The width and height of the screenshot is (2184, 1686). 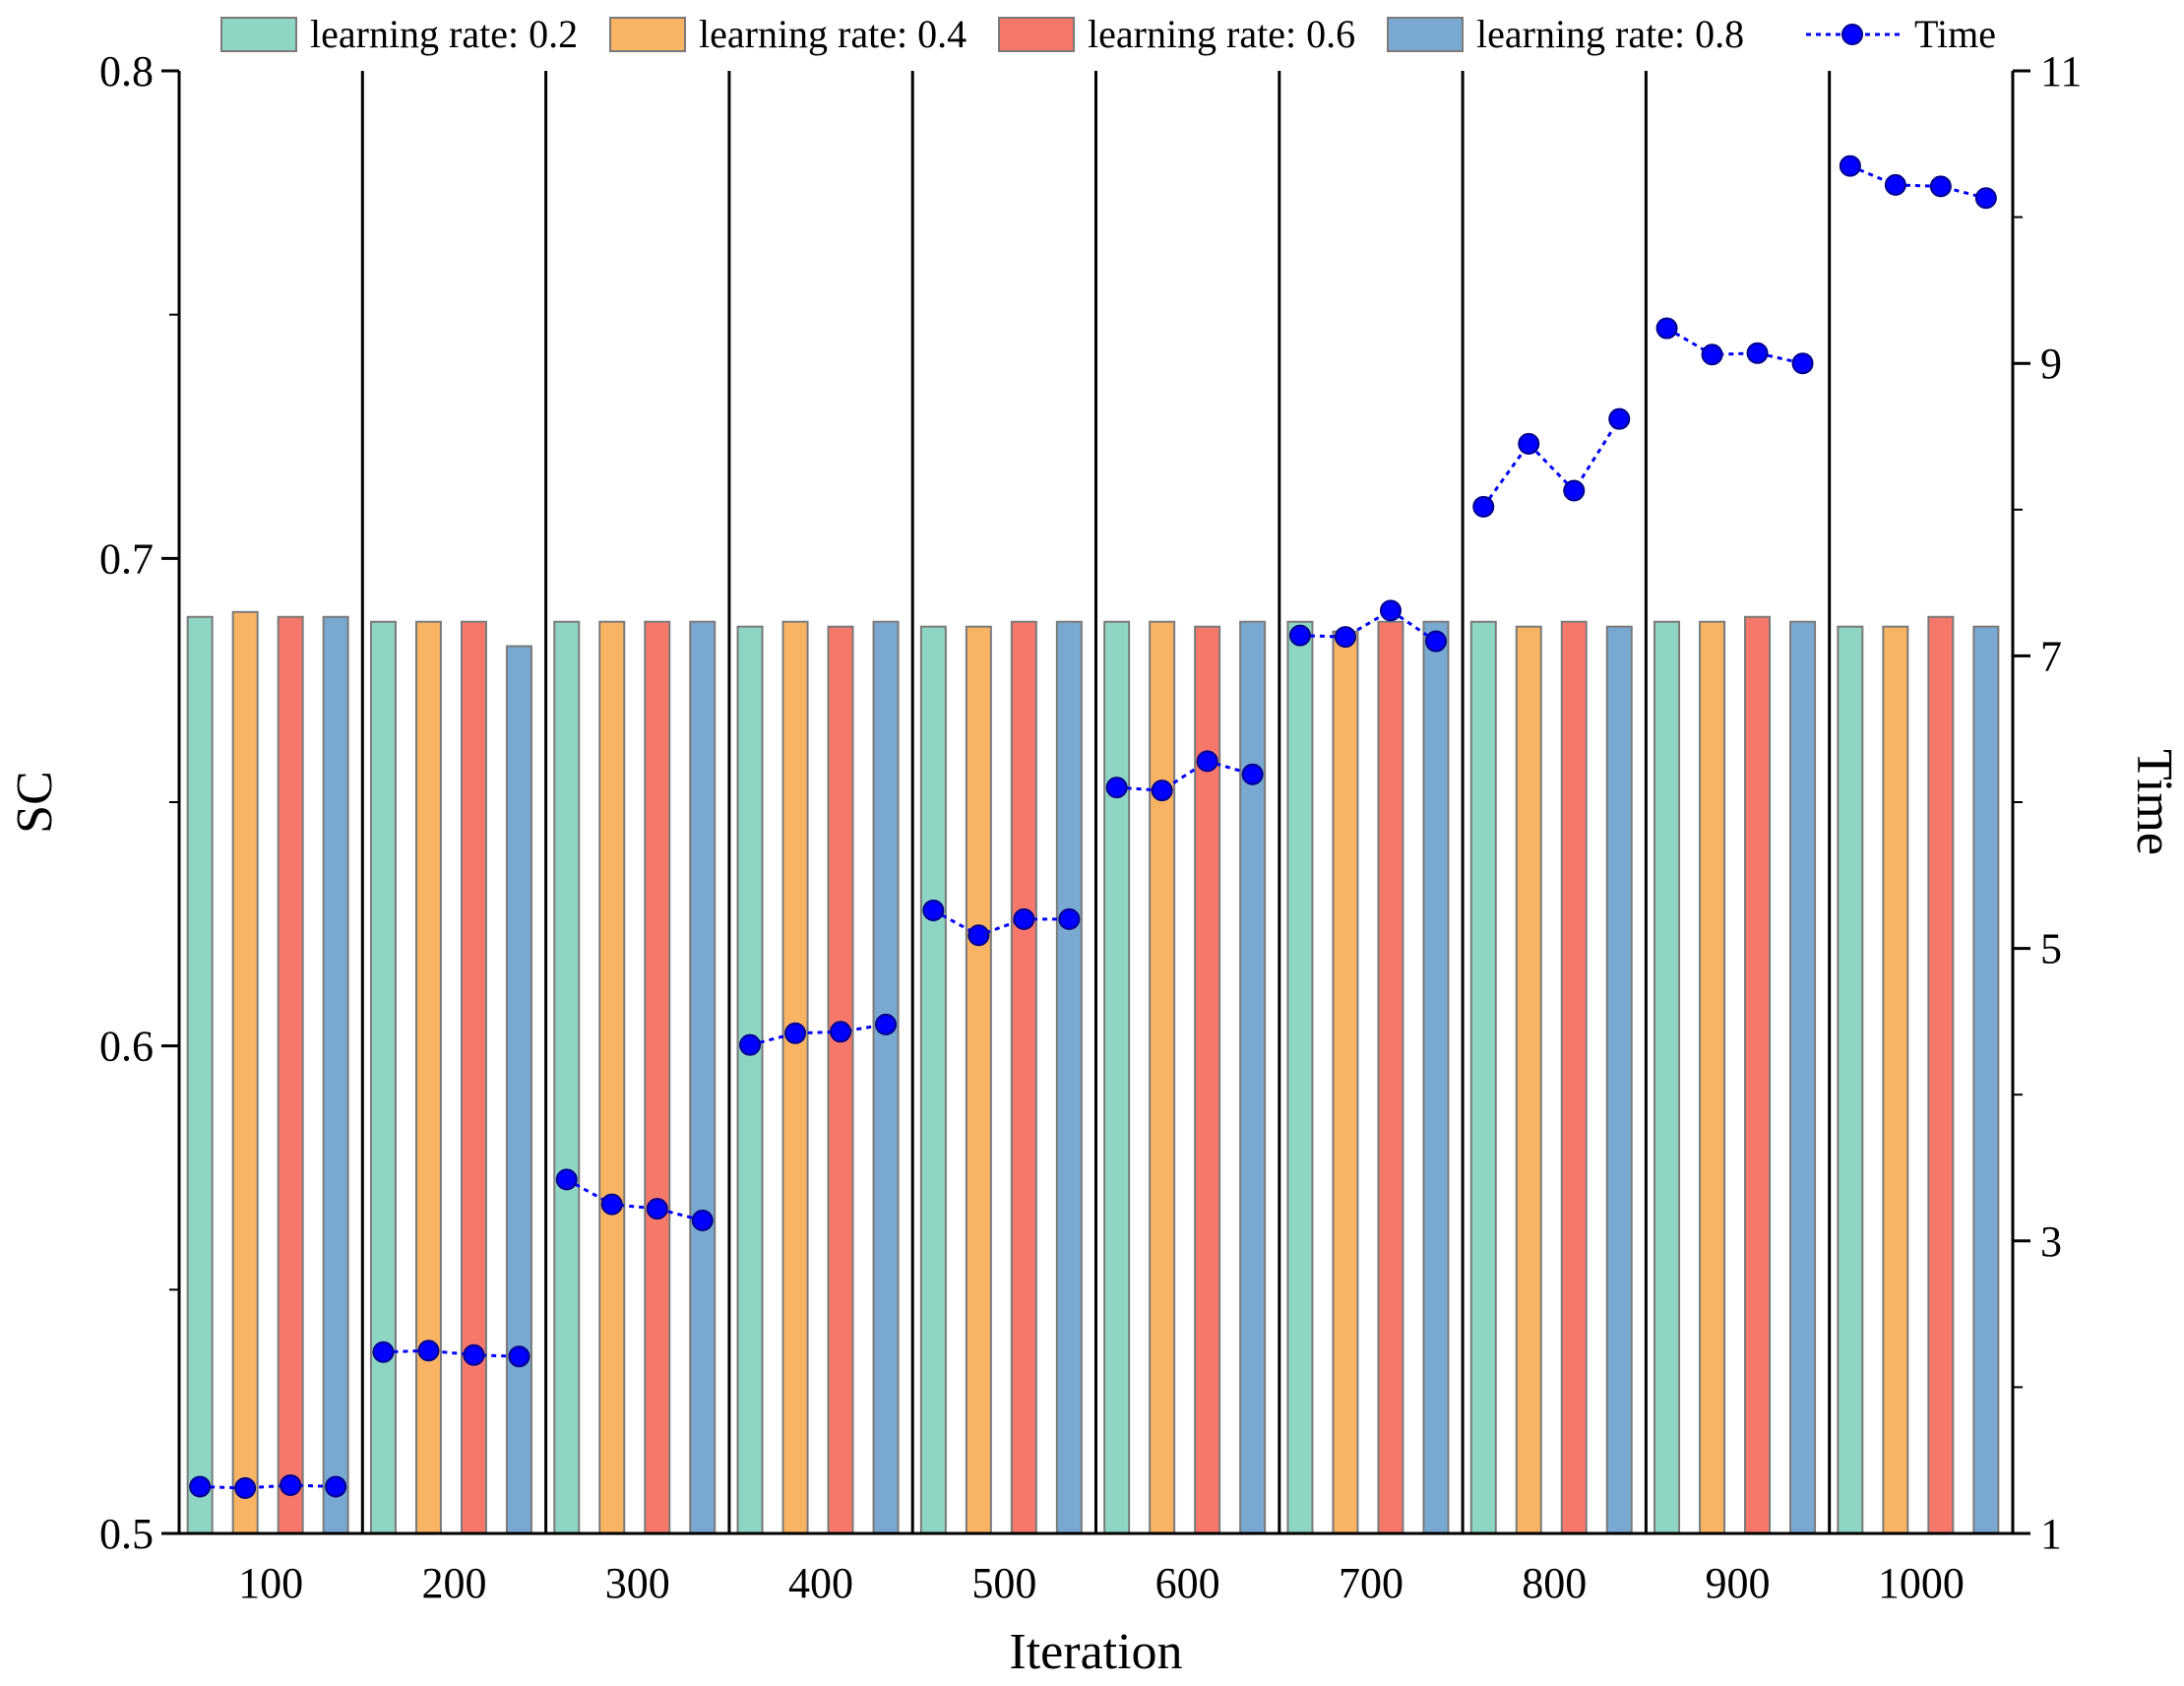 What do you see at coordinates (1095, 1652) in the screenshot?
I see `x-axis-title: Iteration` at bounding box center [1095, 1652].